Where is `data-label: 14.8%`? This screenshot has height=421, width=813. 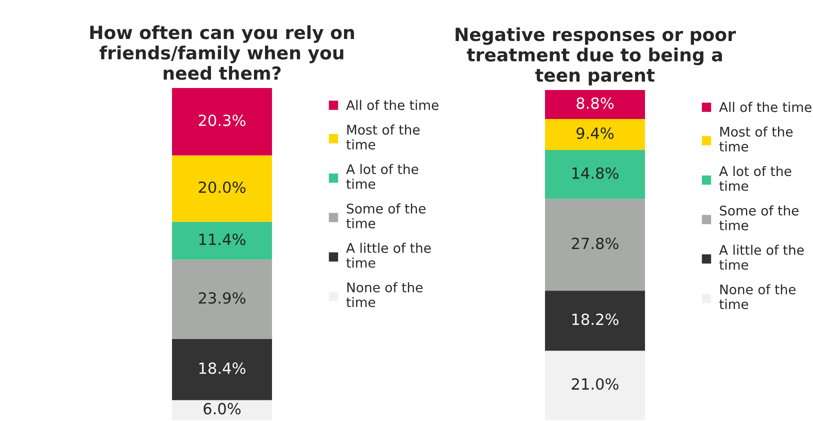 data-label: 14.8% is located at coordinates (595, 173).